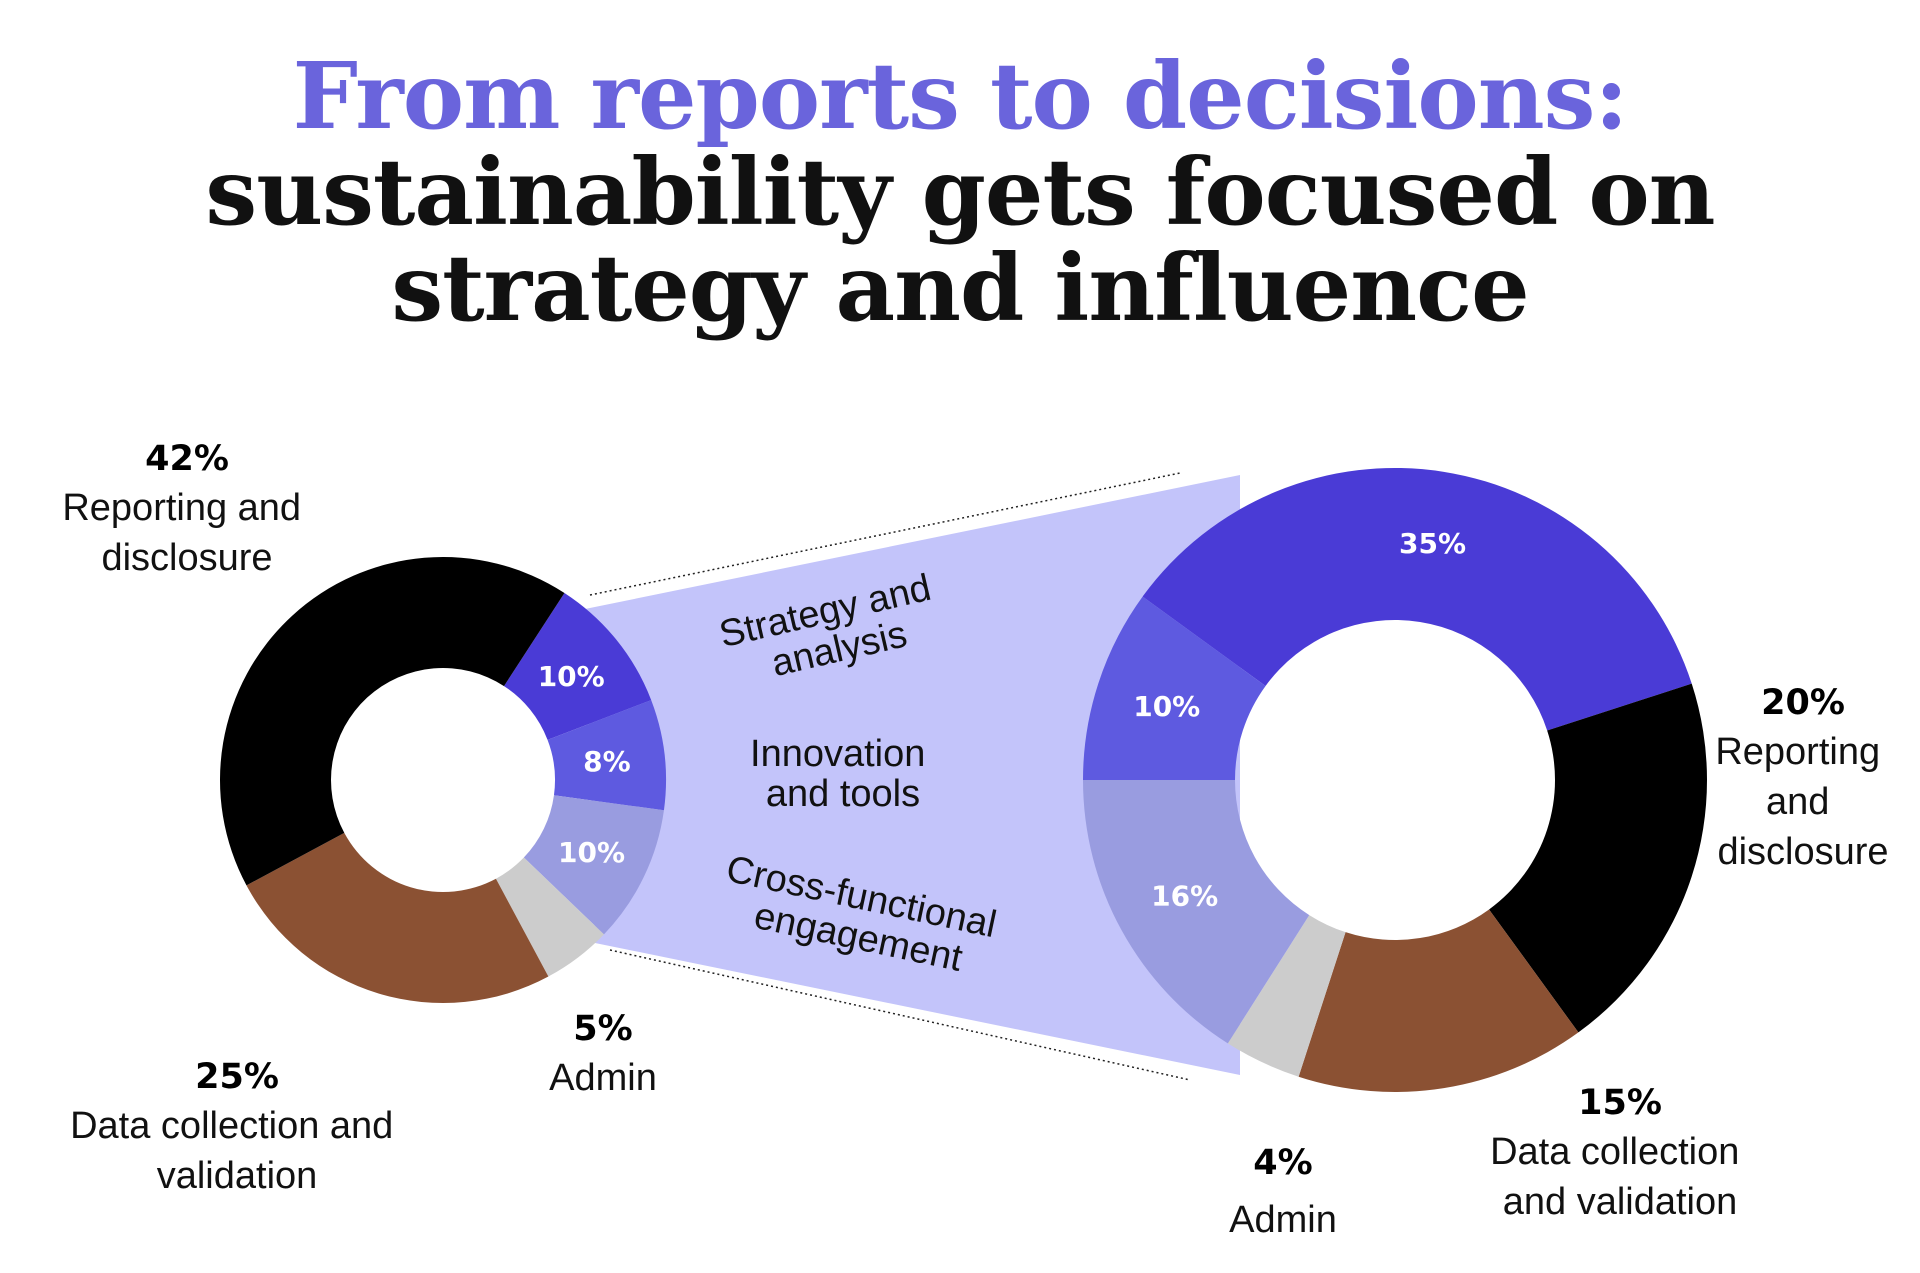 This screenshot has height=1273, width=1920. What do you see at coordinates (603, 1078) in the screenshot?
I see `left-annotation-admin-label: Admin` at bounding box center [603, 1078].